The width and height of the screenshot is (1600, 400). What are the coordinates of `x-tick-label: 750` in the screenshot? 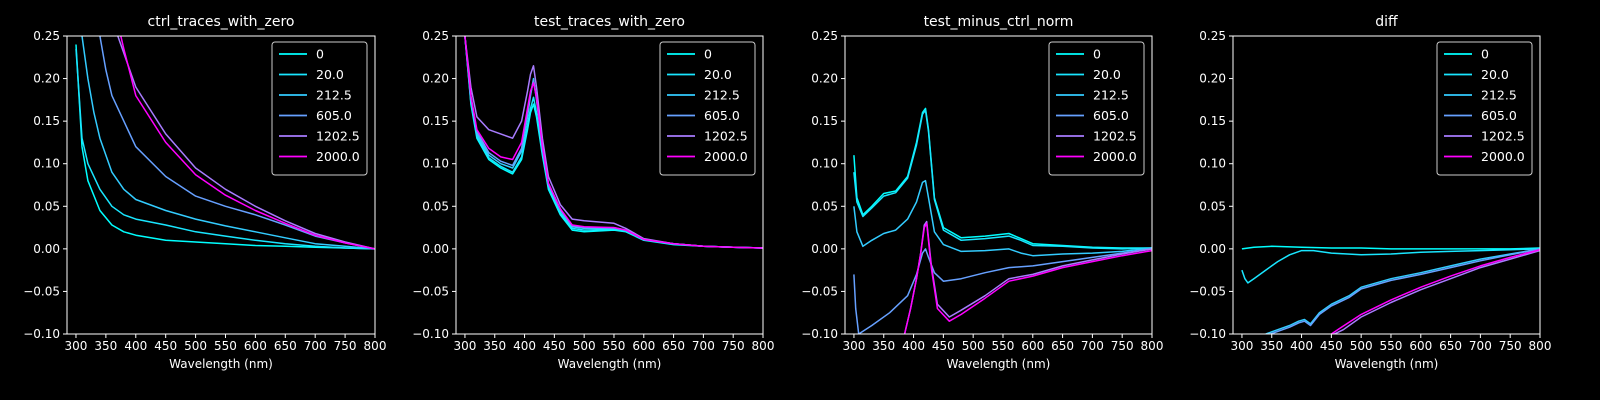 It's located at (1510, 346).